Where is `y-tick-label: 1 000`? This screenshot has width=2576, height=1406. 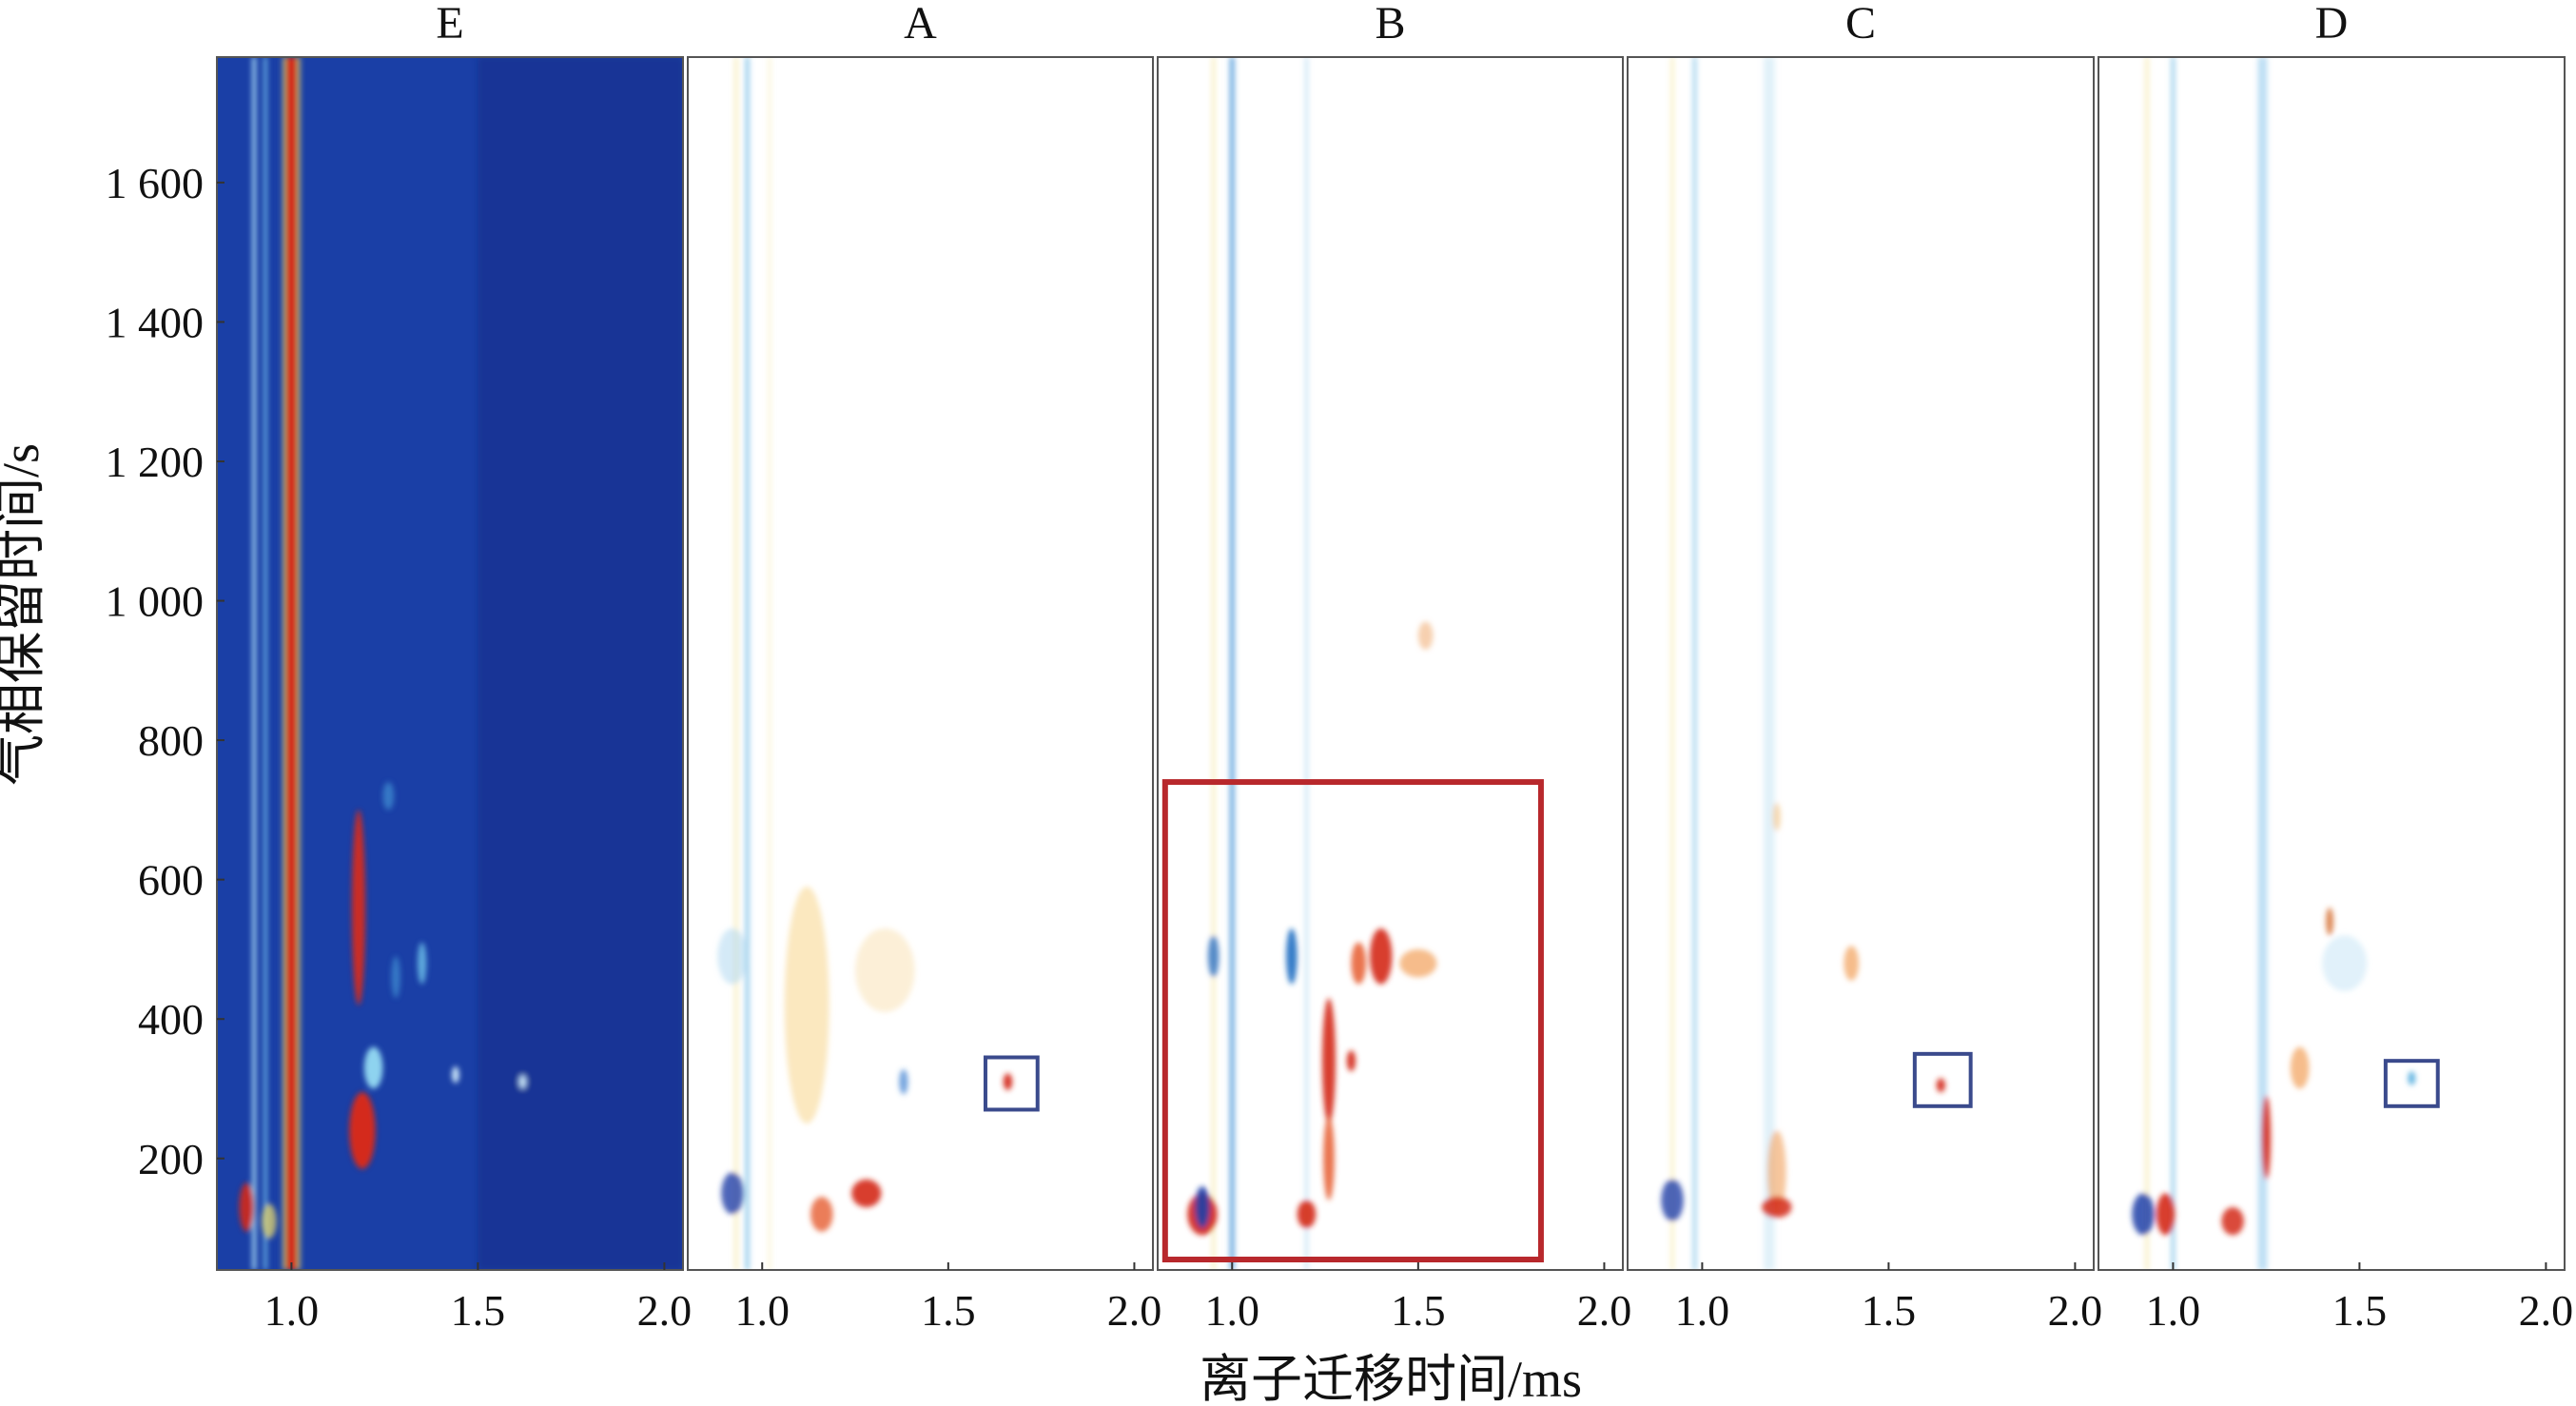
y-tick-label: 1 000 is located at coordinates (156, 601).